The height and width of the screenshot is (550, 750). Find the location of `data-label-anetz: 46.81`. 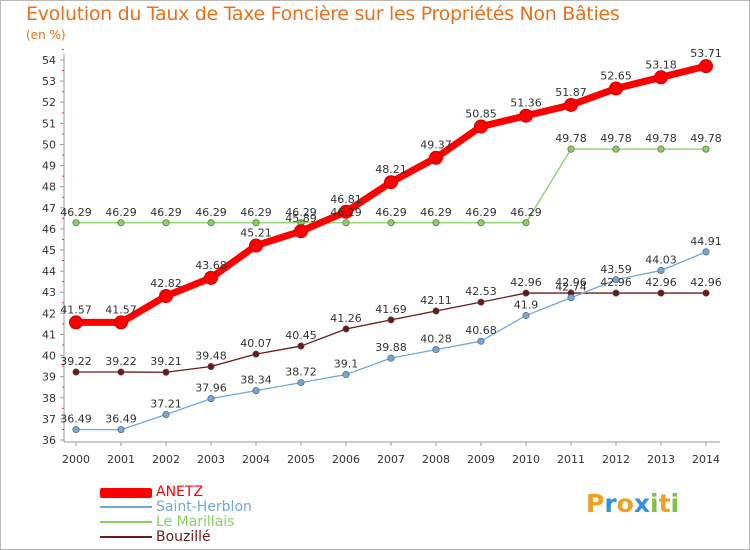

data-label-anetz: 46.81 is located at coordinates (346, 199).